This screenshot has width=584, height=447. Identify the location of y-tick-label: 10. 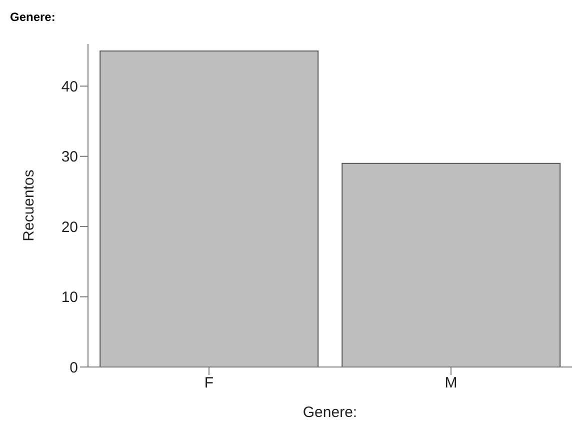
(69, 297).